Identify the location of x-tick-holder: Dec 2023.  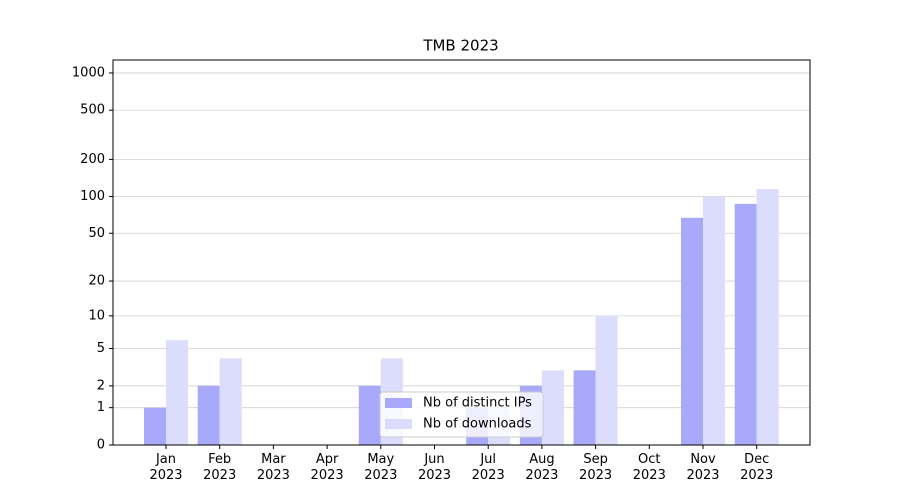
(757, 467).